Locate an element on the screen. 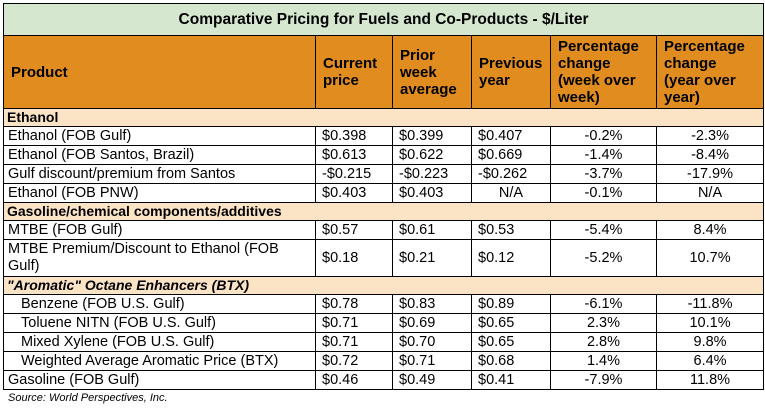 Image resolution: width=765 pixels, height=414 pixels. prior-week-price: $0.61 is located at coordinates (432, 230).